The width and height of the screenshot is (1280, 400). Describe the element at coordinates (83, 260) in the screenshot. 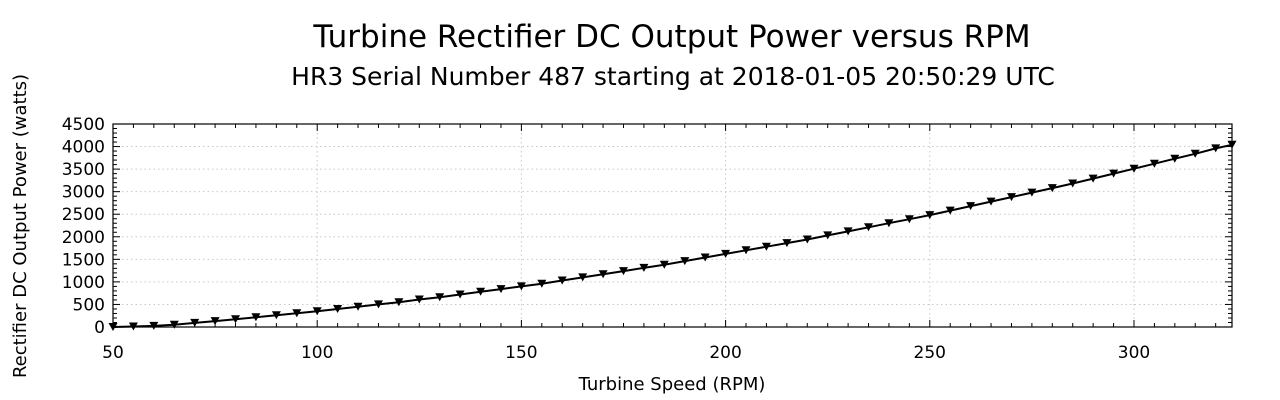

I see `y-tick-label: 1500` at that location.